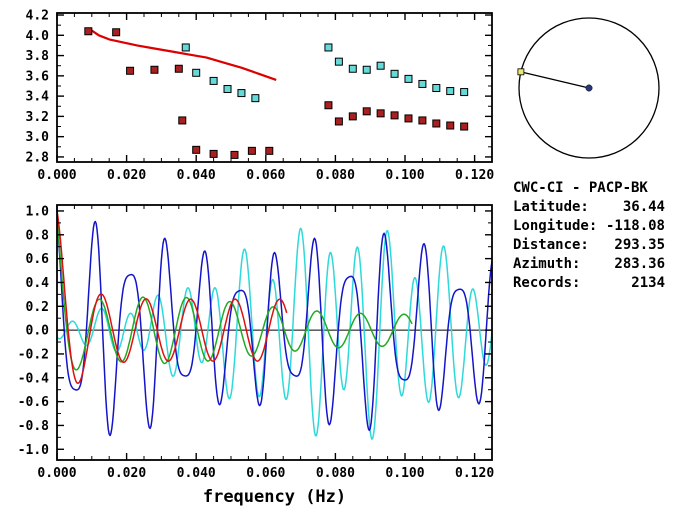 Image resolution: width=695 pixels, height=519 pixels. I want to click on info-value: 293.35, so click(639, 245).